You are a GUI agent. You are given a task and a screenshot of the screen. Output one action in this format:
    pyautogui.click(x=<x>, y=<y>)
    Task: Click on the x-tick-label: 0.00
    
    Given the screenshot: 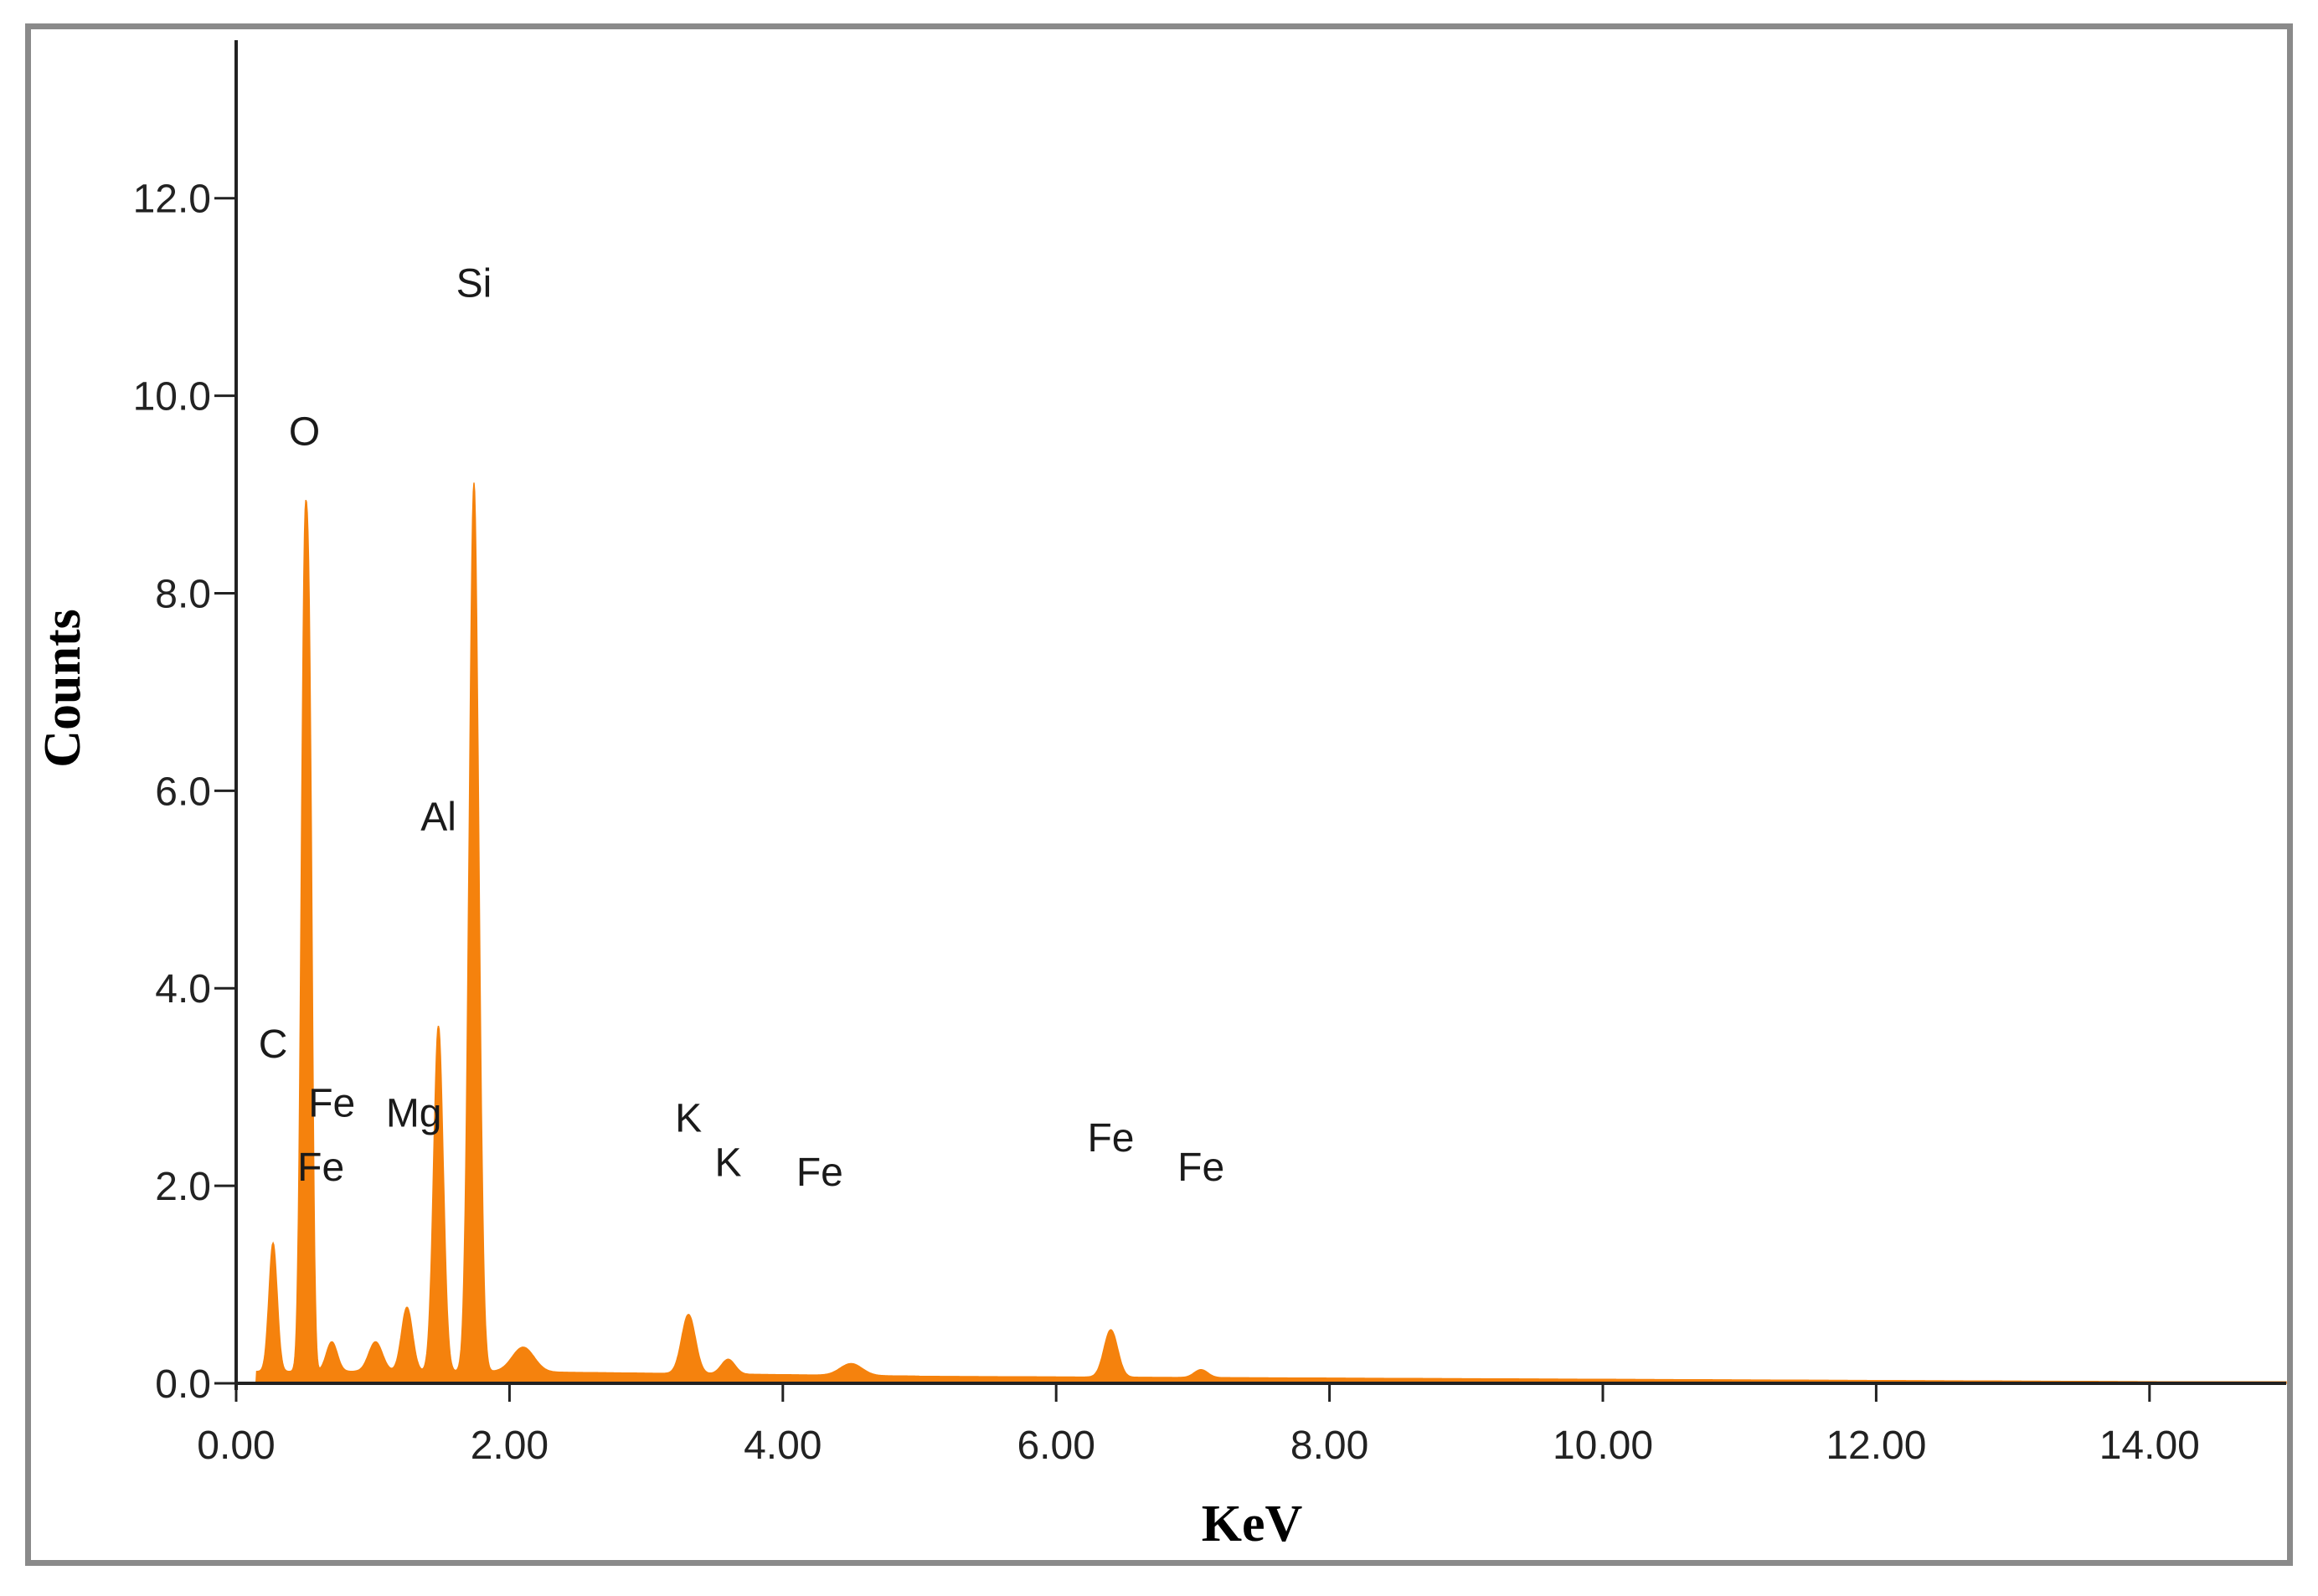 What is the action you would take?
    pyautogui.click(x=236, y=1446)
    